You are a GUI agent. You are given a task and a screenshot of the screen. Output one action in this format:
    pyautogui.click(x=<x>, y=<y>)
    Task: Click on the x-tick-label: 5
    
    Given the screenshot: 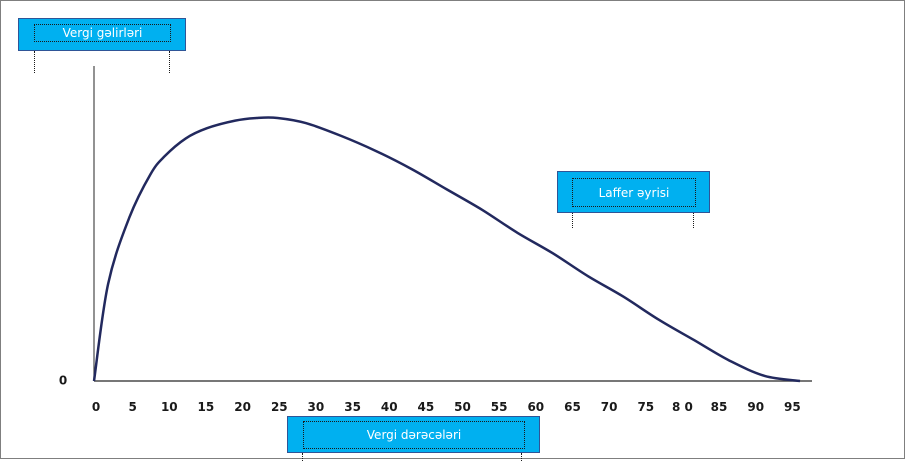 What is the action you would take?
    pyautogui.click(x=133, y=407)
    